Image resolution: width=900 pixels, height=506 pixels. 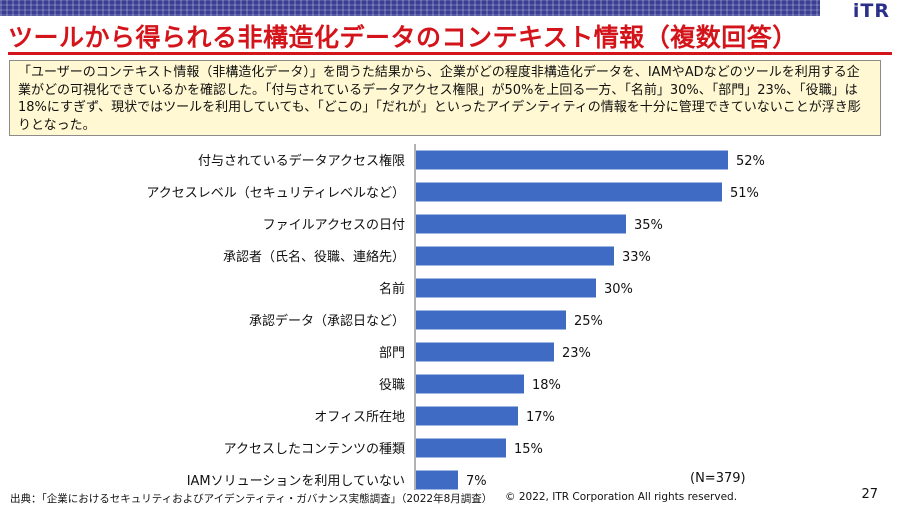 I want to click on page-number: 27, so click(x=869, y=494).